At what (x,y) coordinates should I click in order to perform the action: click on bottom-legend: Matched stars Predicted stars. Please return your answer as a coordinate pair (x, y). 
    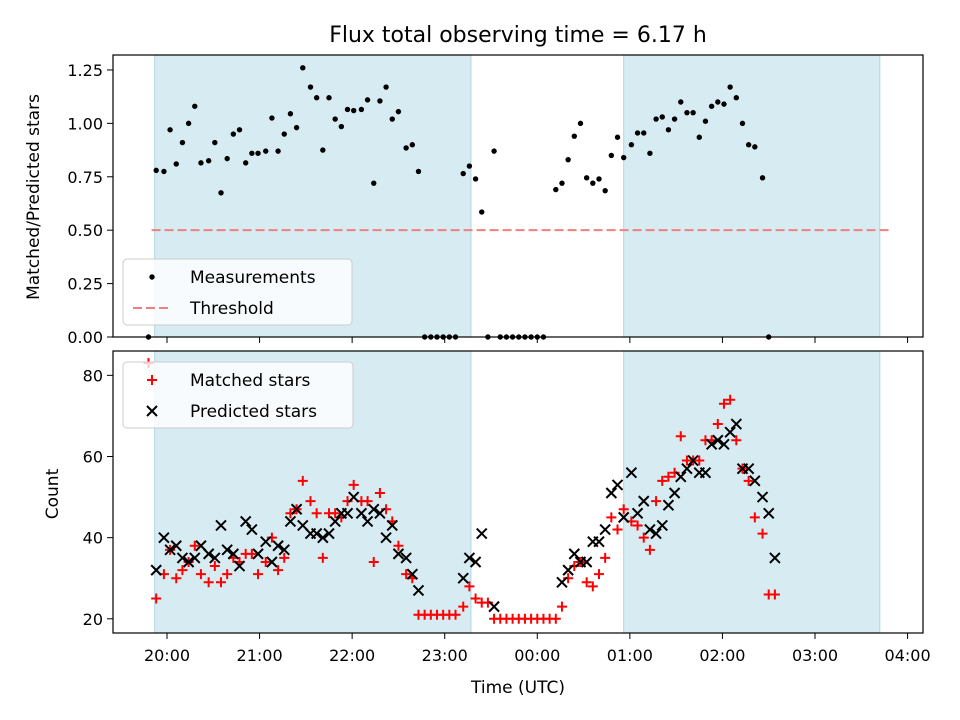
    Looking at the image, I should click on (238, 395).